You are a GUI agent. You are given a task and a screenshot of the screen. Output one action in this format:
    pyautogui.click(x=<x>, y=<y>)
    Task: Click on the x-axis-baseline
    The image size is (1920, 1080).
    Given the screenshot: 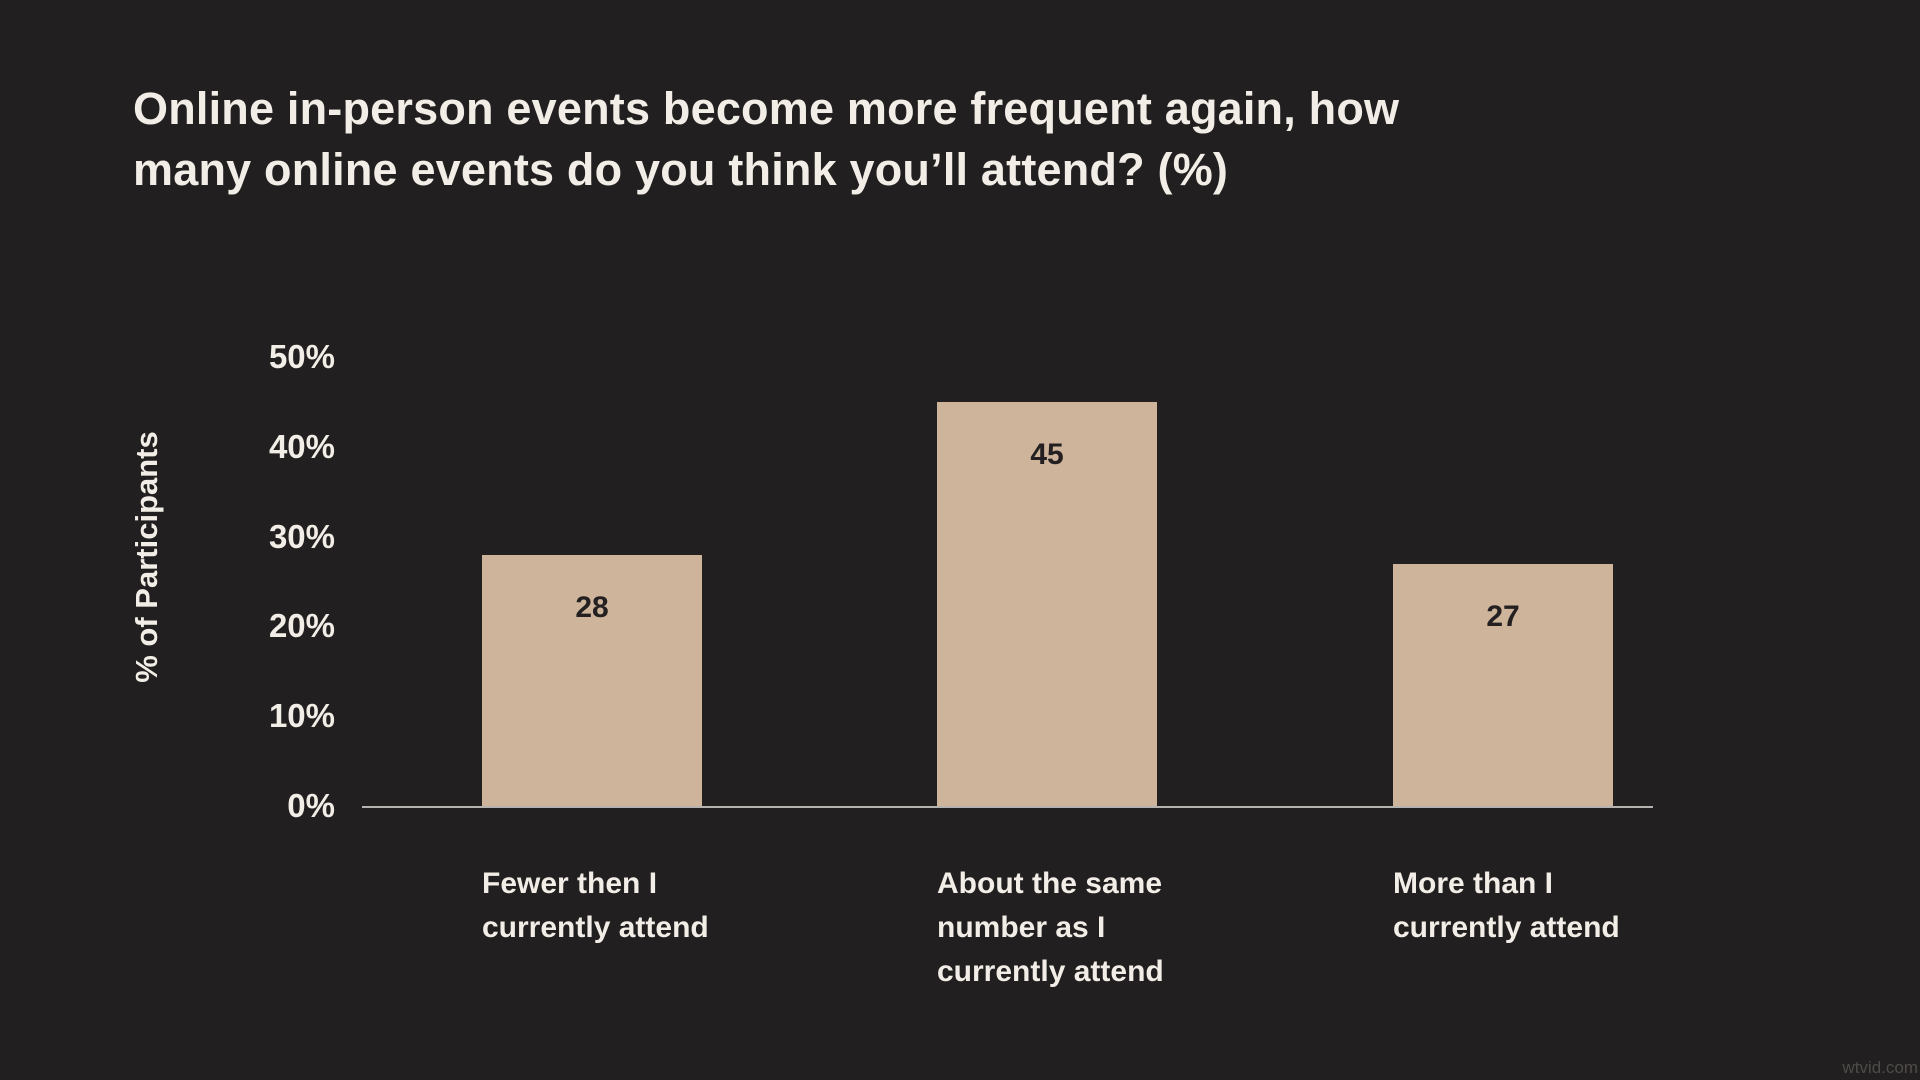 What is the action you would take?
    pyautogui.click(x=1007, y=807)
    